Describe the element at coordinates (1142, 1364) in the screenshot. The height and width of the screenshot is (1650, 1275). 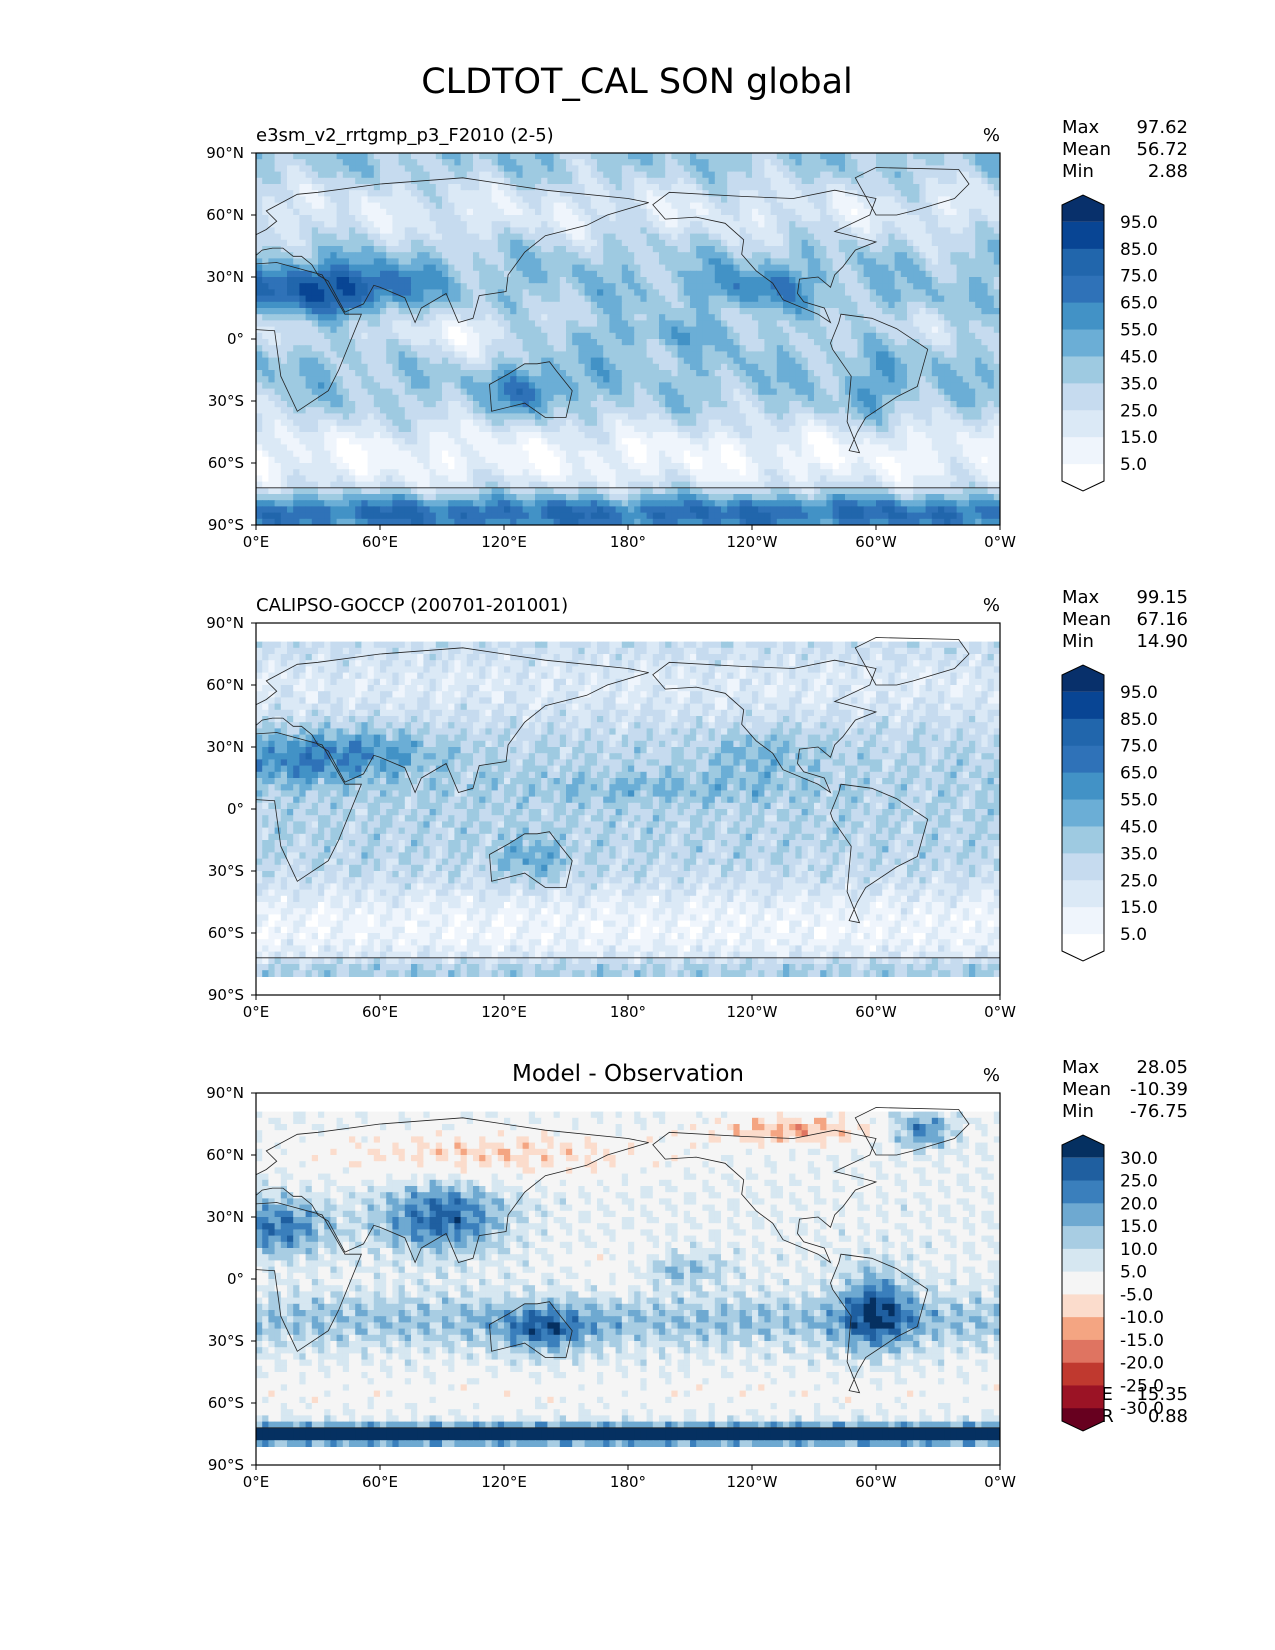
I see `colorbar-tick-label: -20.0` at that location.